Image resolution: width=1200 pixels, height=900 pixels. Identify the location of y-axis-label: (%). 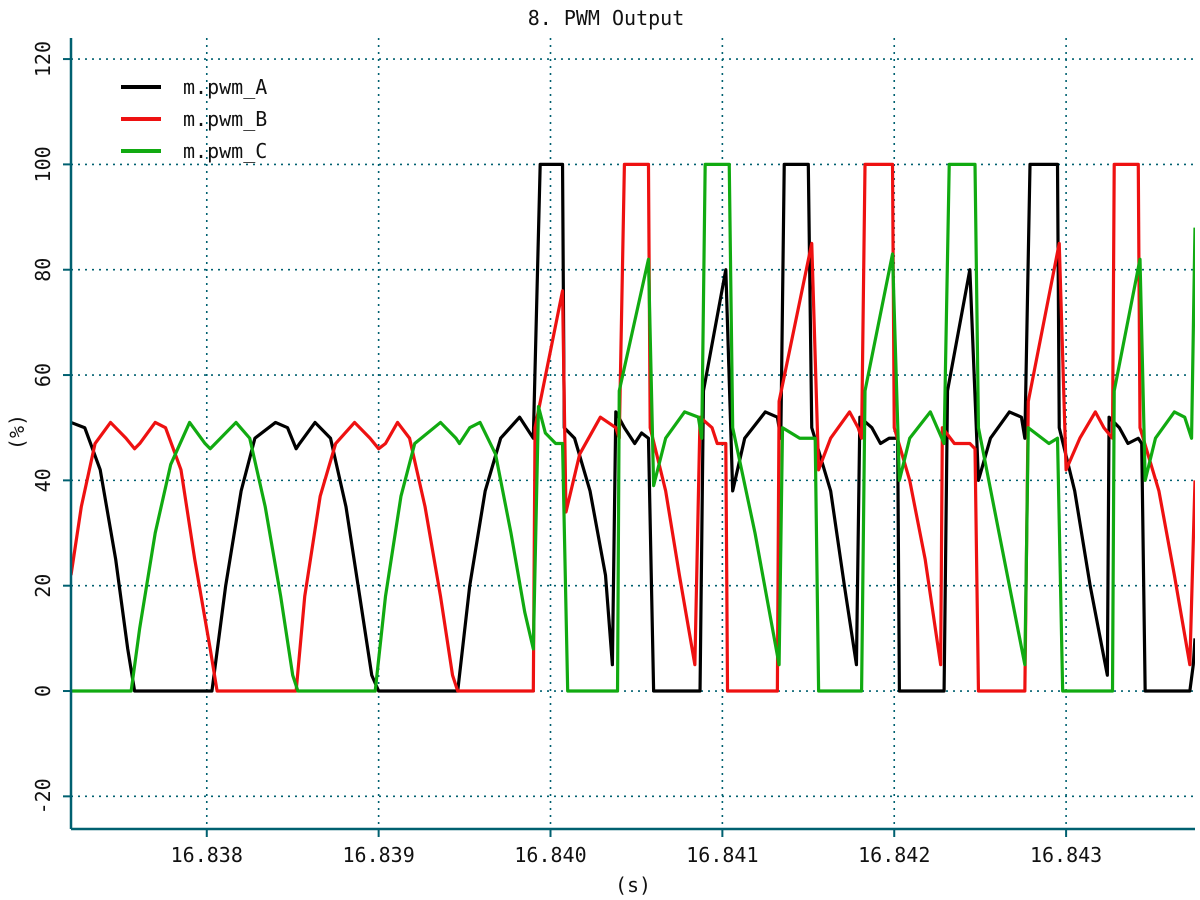
(17, 432).